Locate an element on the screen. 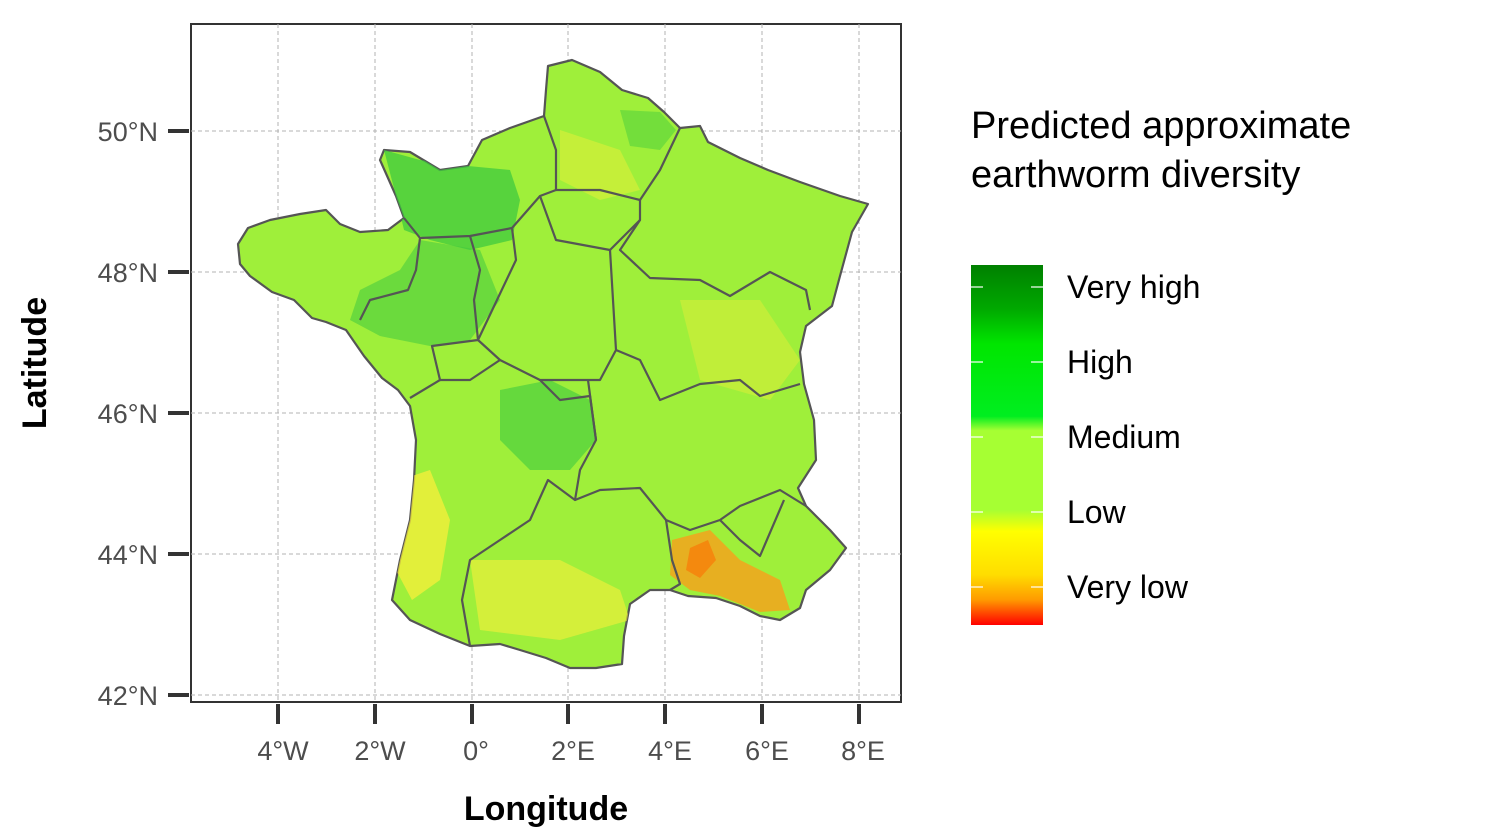  x-tick-label: 6°E is located at coordinates (767, 751).